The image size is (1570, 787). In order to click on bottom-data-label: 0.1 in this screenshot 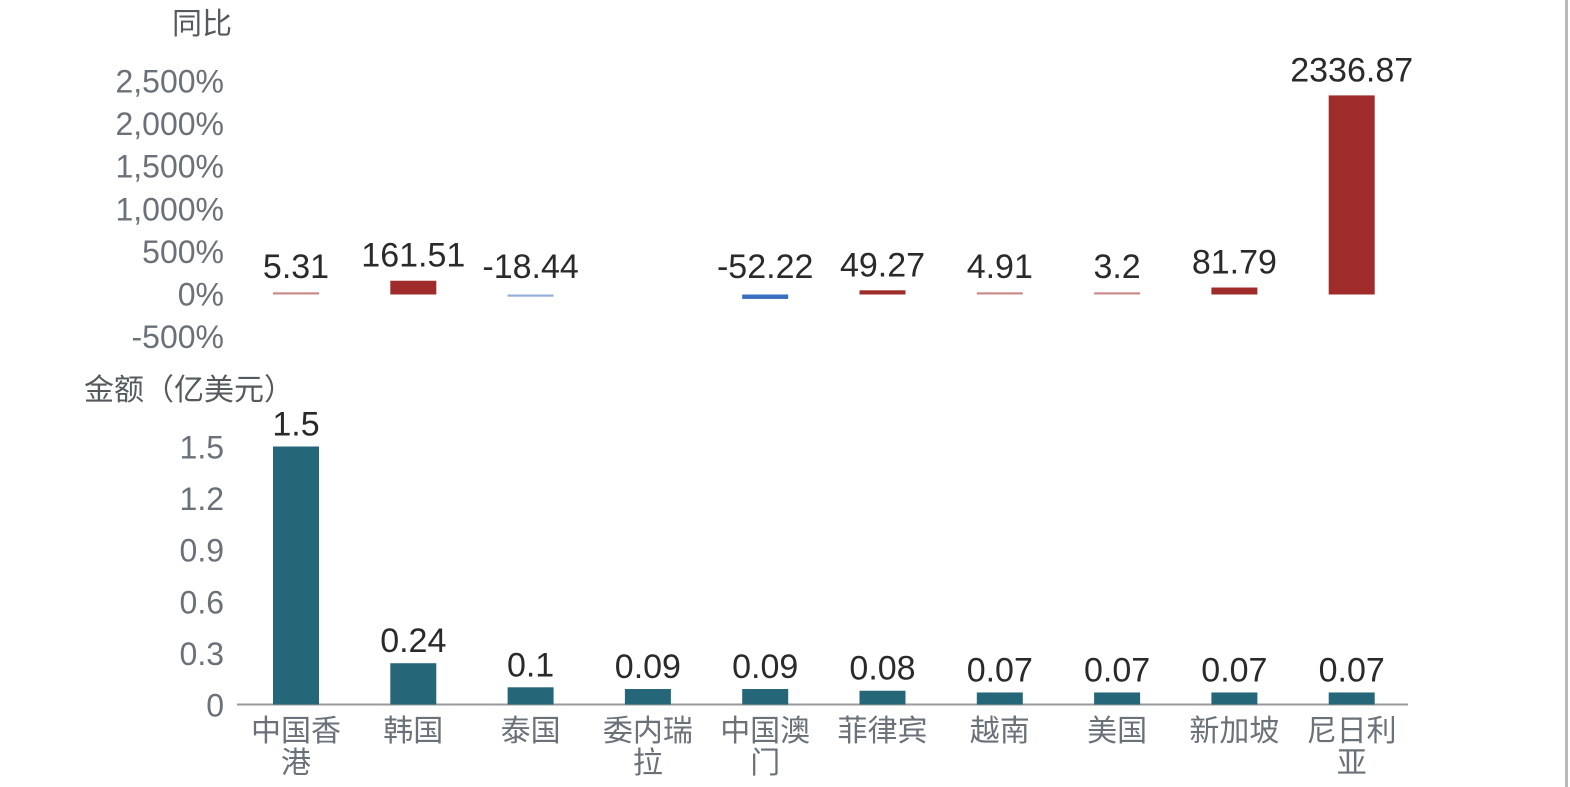, I will do `click(530, 665)`.